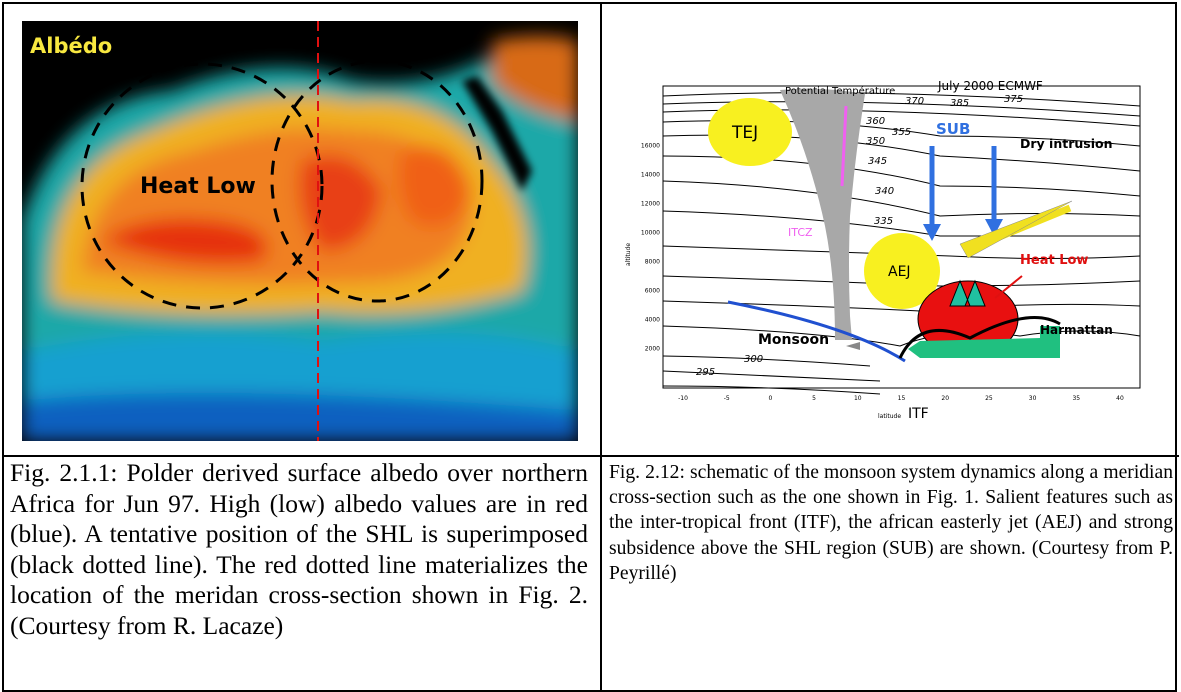  I want to click on y-tick-label: 16000, so click(650, 146).